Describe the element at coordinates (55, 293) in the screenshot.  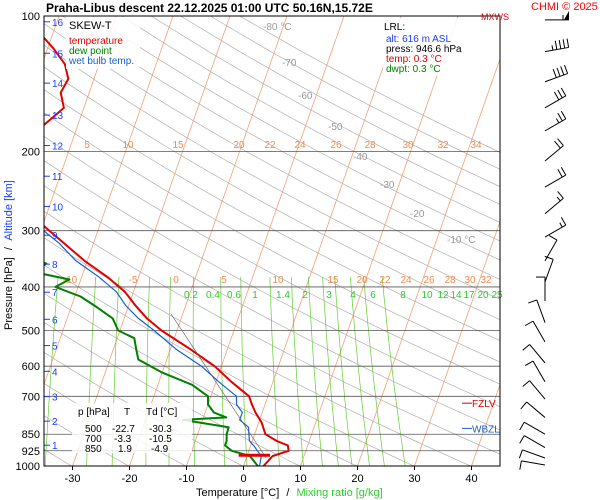
I see `altitude-tick-label: 7` at that location.